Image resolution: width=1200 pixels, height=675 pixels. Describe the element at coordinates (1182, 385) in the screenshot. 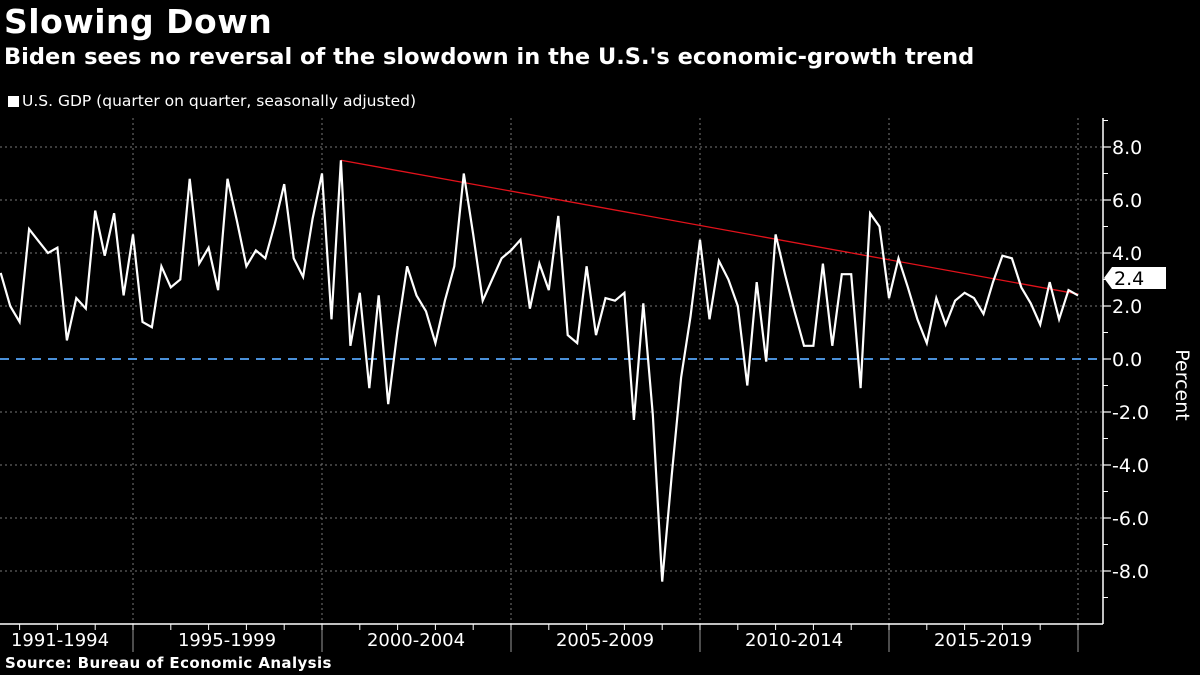

I see `y-axis-label: Percent` at that location.